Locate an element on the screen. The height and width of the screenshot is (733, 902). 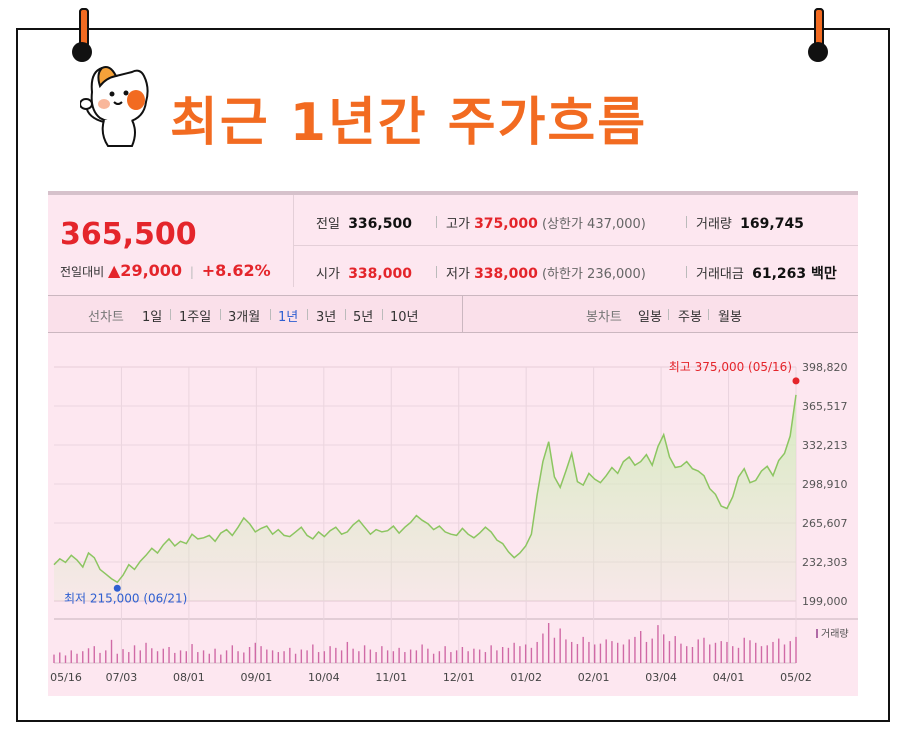
tab-3year: 3년 is located at coordinates (326, 317).